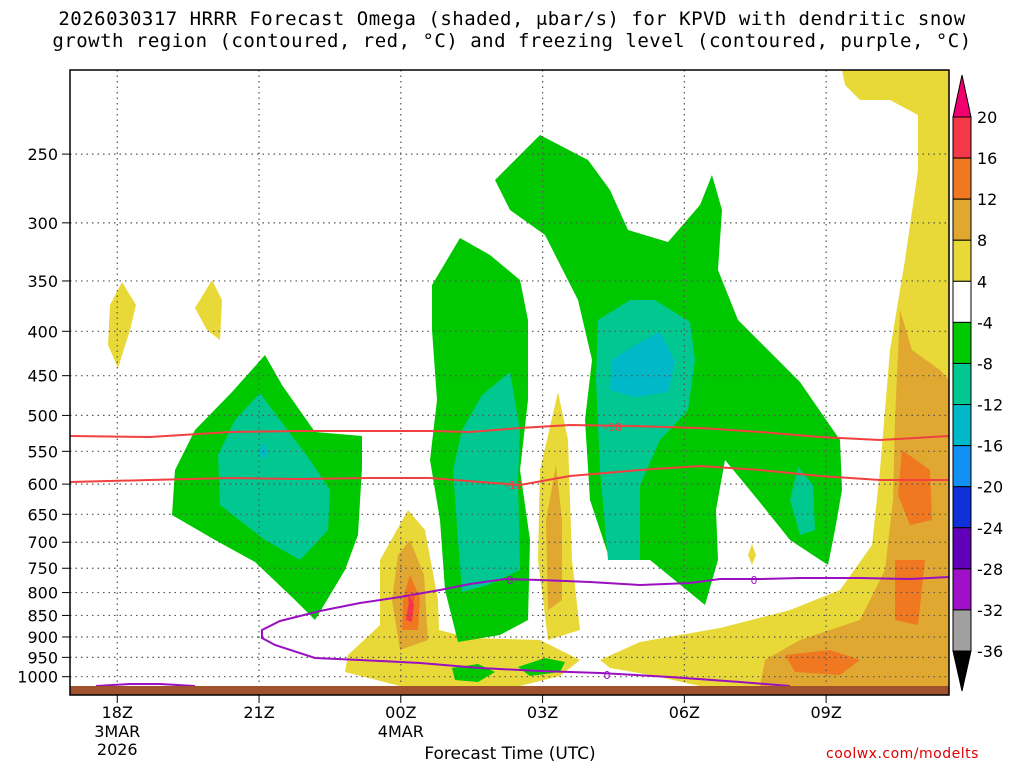 Image resolution: width=1024 pixels, height=768 pixels. What do you see at coordinates (122, 325) in the screenshot?
I see `omega-blob-18z` at bounding box center [122, 325].